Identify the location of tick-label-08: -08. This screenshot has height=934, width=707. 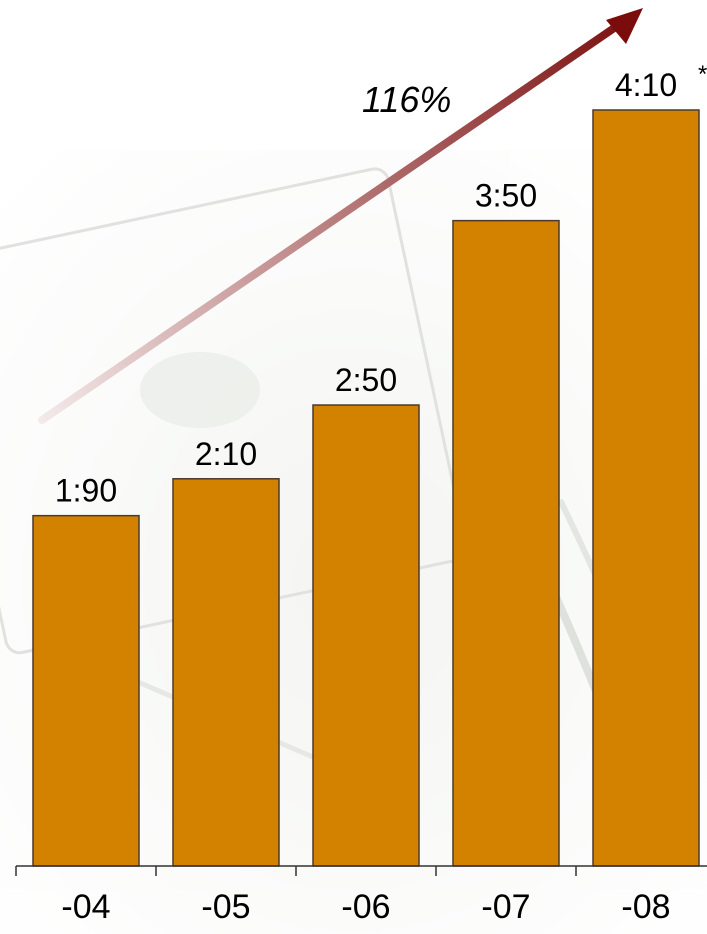
(645, 907).